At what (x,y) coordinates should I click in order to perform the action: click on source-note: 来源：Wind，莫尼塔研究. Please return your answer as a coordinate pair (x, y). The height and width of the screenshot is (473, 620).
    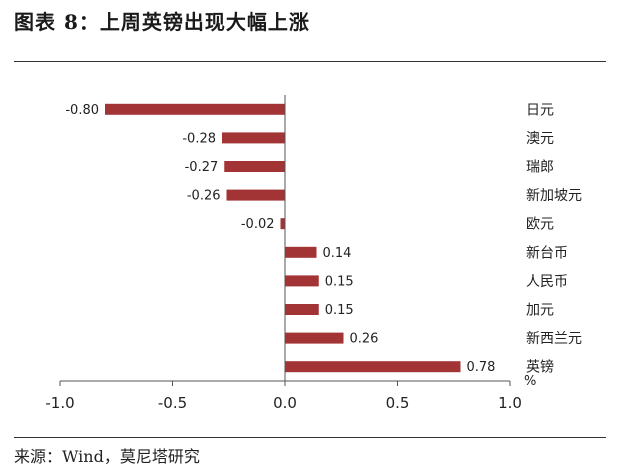
    Looking at the image, I should click on (107, 456).